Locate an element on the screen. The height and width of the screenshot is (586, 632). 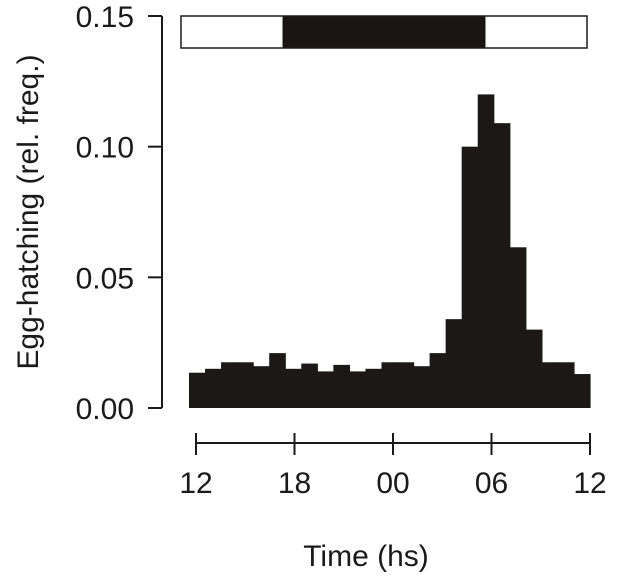
x-tick-label: 00 is located at coordinates (392, 483).